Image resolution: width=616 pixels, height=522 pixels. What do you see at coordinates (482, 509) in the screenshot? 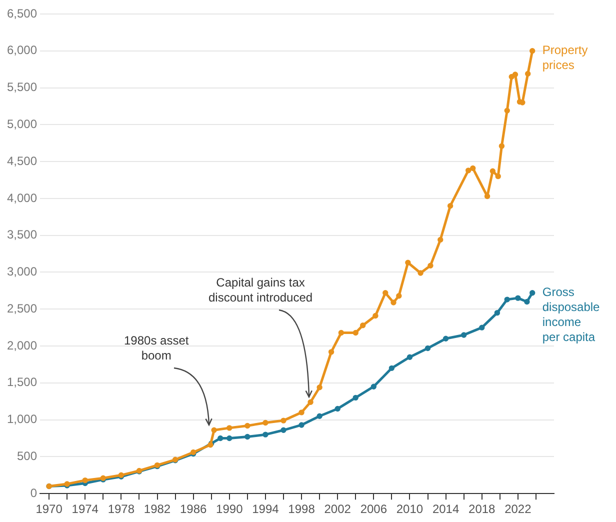
I see `x-tick-label: 2018` at bounding box center [482, 509].